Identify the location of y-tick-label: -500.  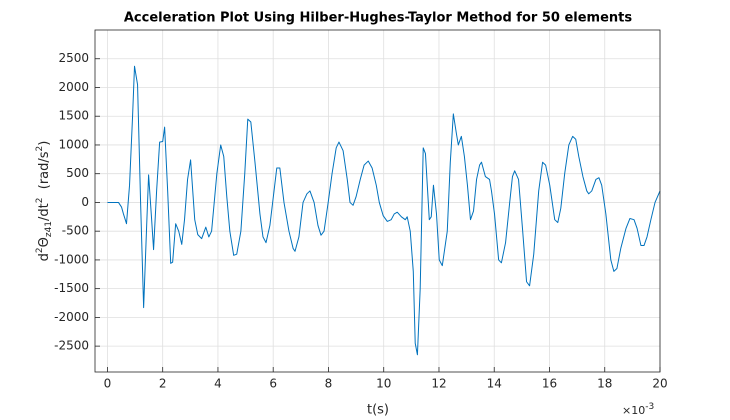
(75, 231).